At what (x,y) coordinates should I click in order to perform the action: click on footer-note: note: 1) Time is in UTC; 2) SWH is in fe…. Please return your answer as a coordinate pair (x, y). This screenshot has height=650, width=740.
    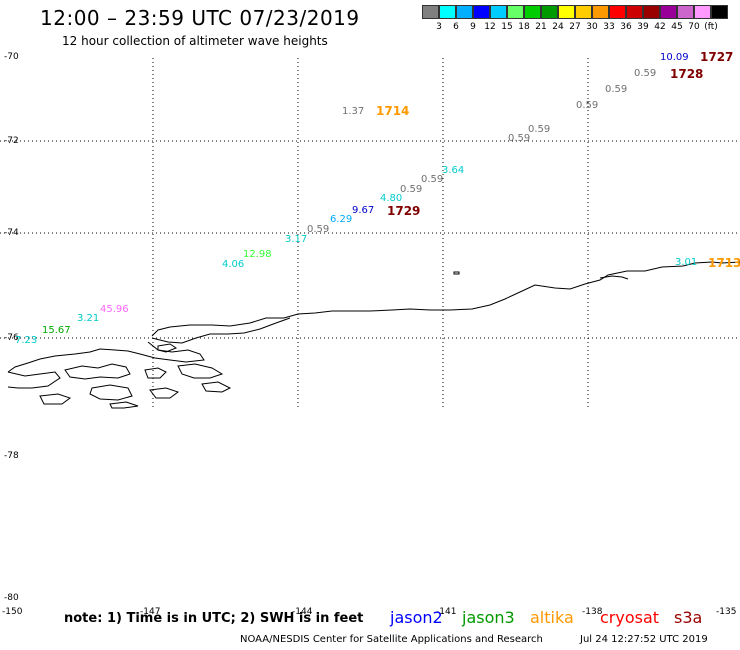
    Looking at the image, I should click on (214, 618).